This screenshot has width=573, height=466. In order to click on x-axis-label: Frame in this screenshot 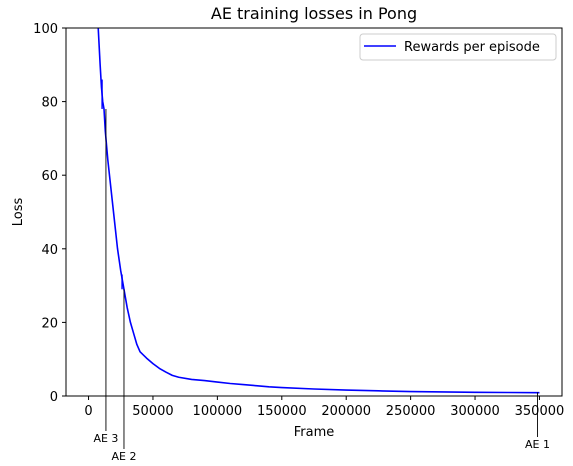, I will do `click(314, 432)`.